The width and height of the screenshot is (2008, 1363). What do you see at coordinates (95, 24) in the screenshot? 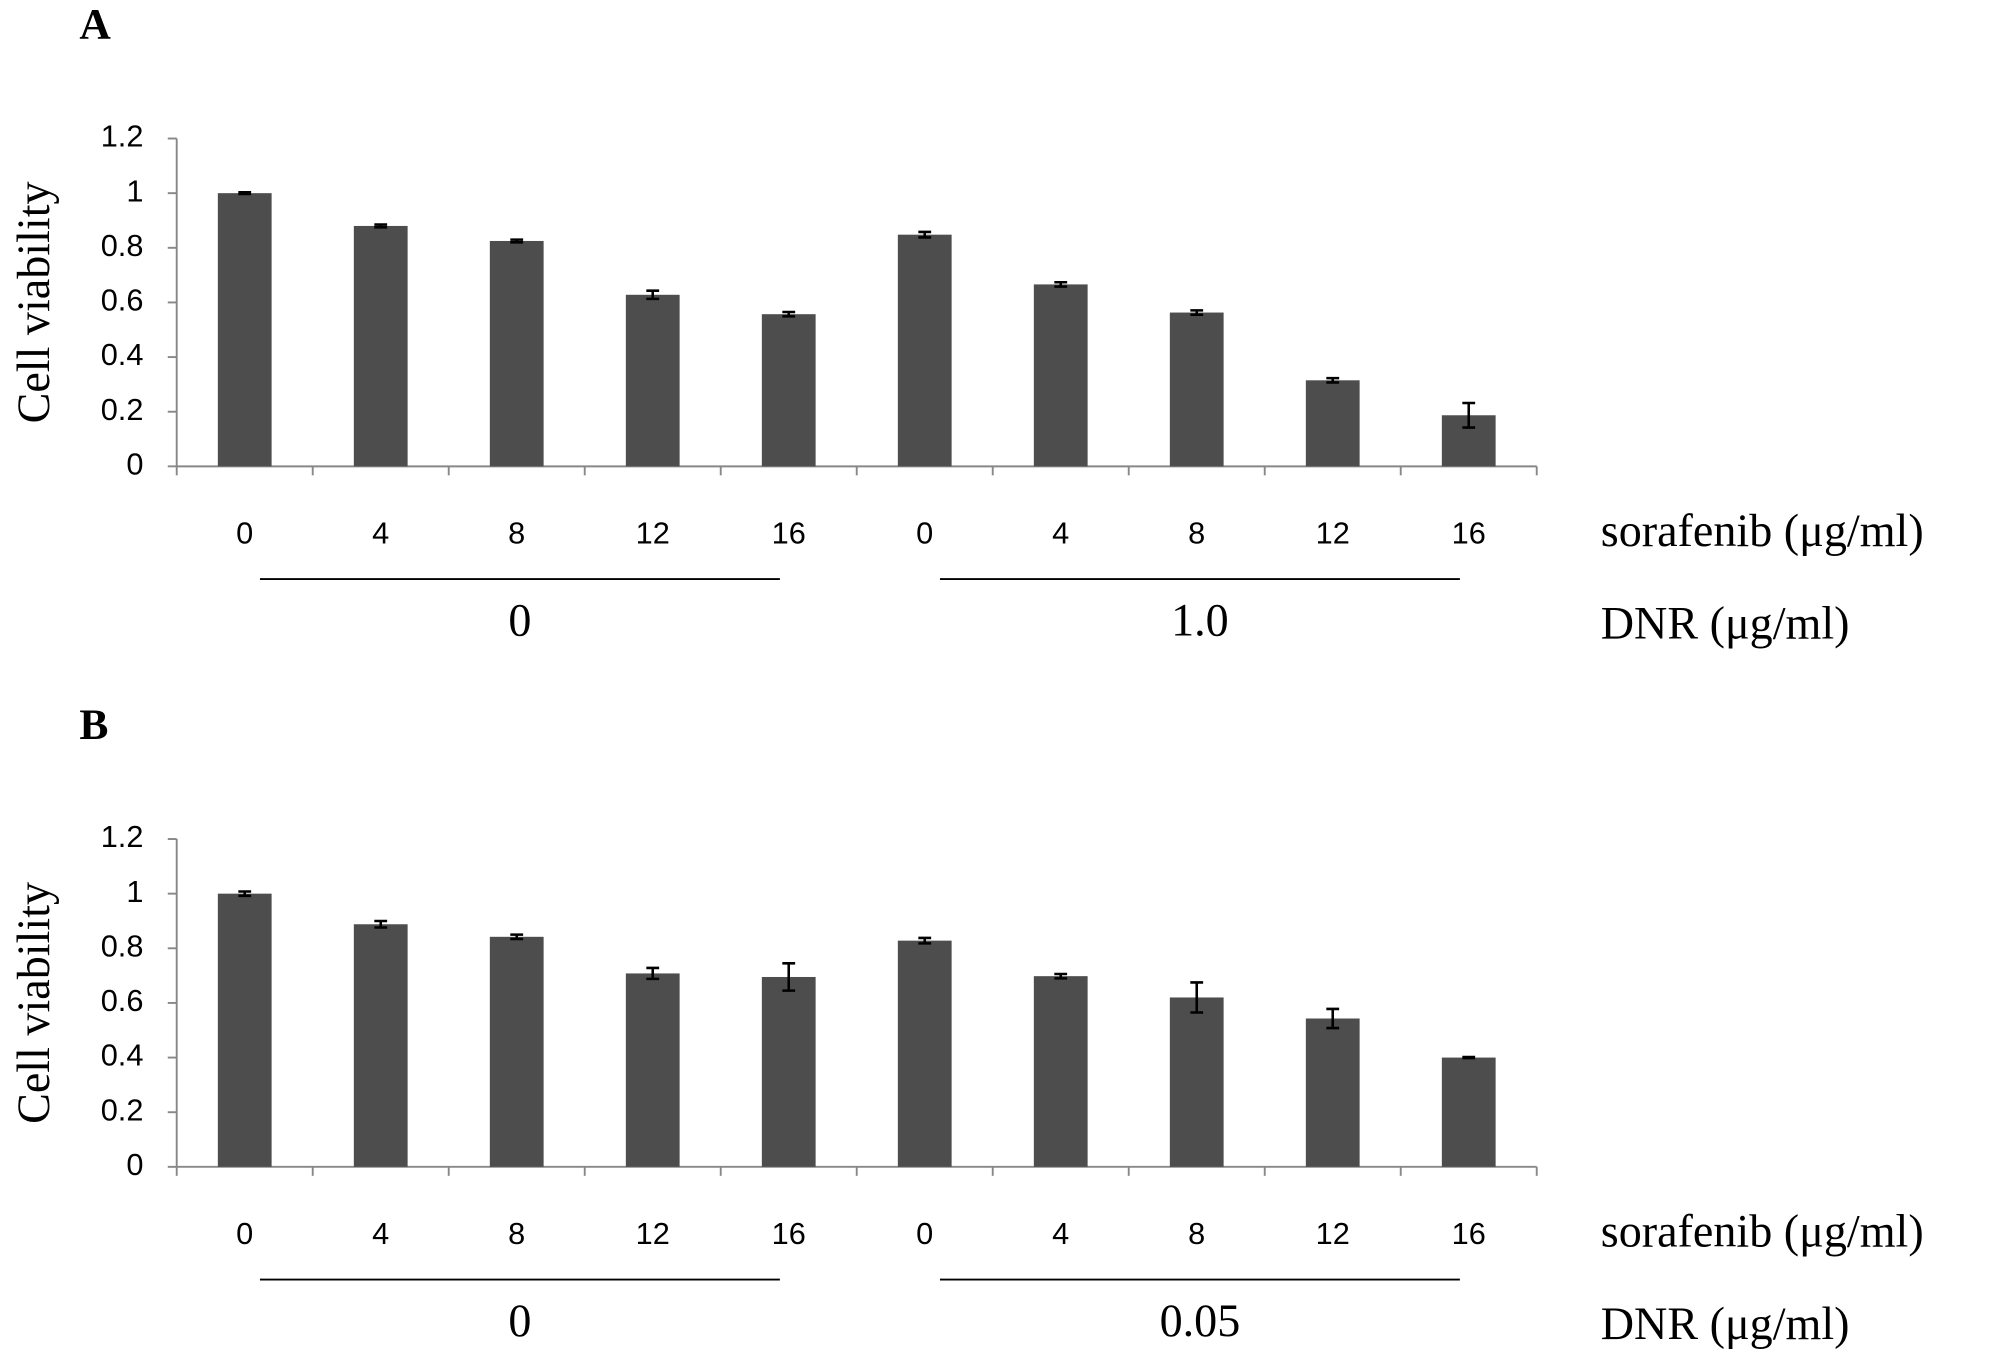
I see `panel-label: A` at bounding box center [95, 24].